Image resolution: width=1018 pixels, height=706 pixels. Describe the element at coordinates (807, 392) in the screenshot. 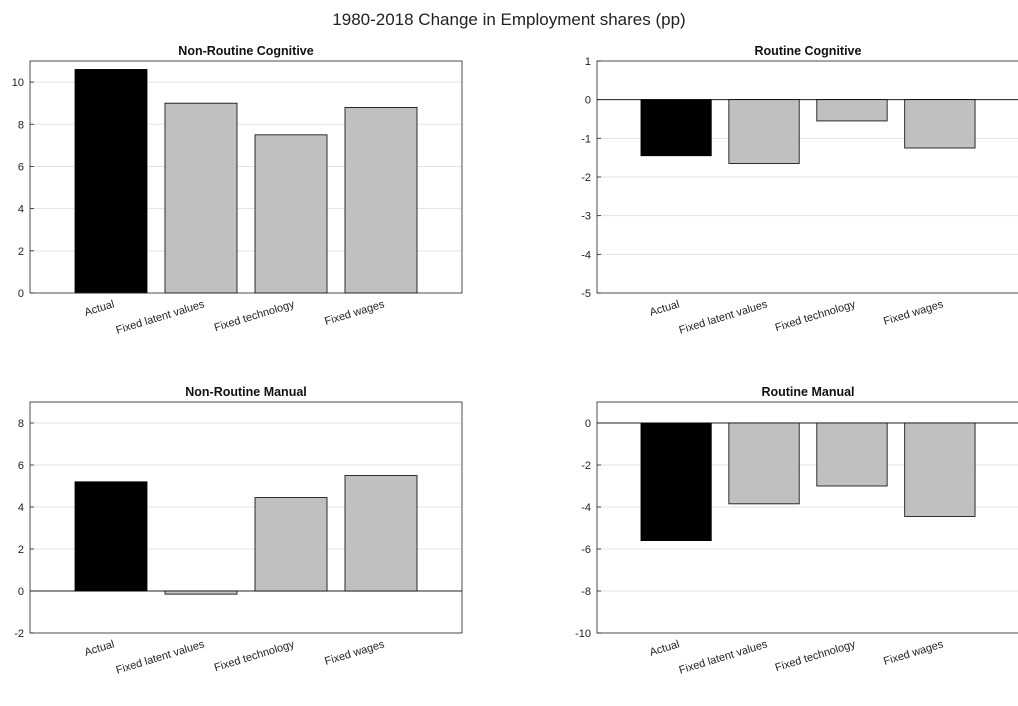

I see `chart-title: Routine Manual` at that location.